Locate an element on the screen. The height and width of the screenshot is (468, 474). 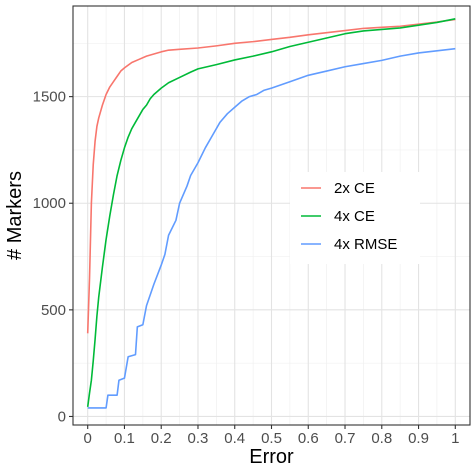
x-tick-label: 0.6 is located at coordinates (308, 438).